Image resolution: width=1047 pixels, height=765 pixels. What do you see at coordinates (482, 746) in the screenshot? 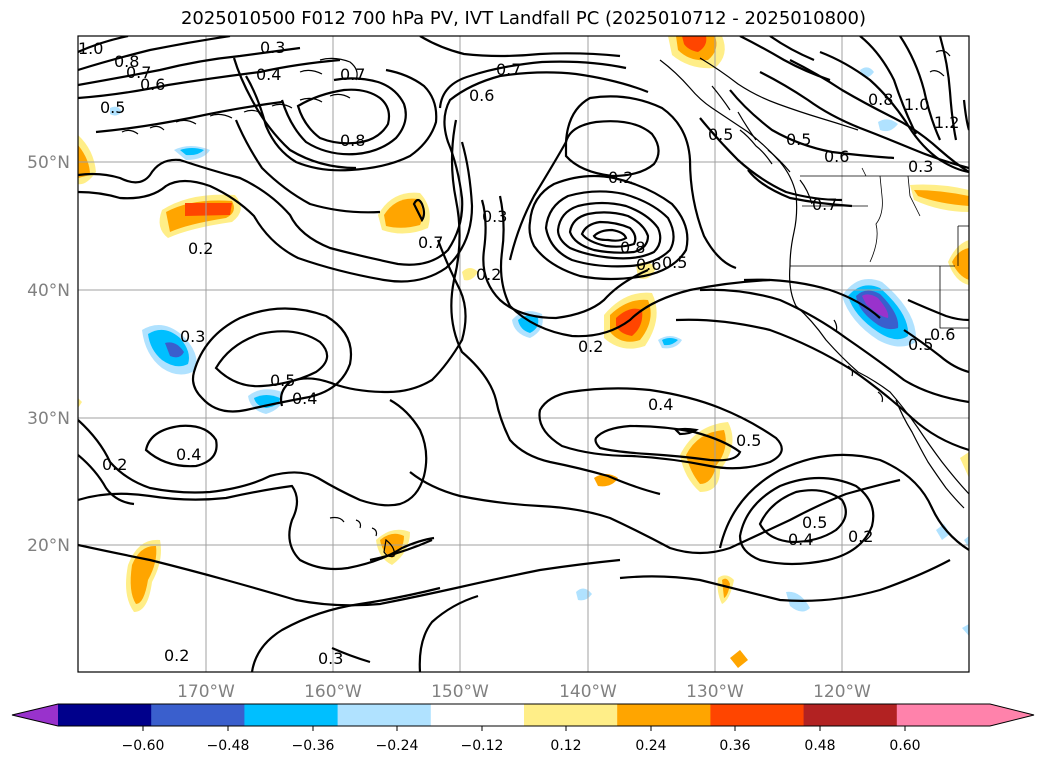
I see `colorbar-tick-label: −0.12` at bounding box center [482, 746].